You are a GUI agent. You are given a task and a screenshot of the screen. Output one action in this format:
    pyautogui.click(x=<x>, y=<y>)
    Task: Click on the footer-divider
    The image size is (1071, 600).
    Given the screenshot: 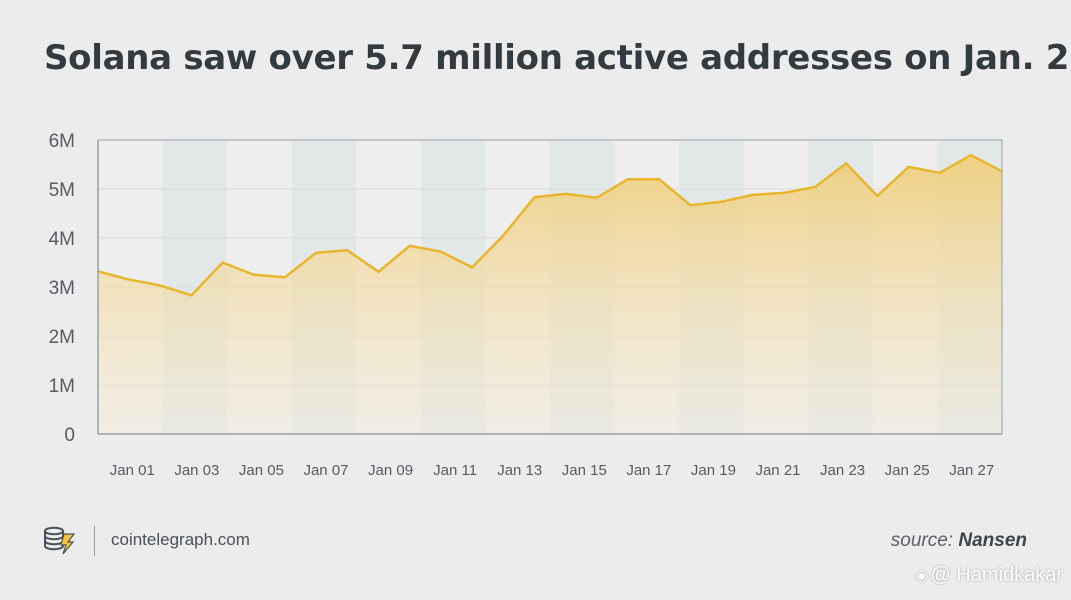 What is the action you would take?
    pyautogui.click(x=94, y=541)
    